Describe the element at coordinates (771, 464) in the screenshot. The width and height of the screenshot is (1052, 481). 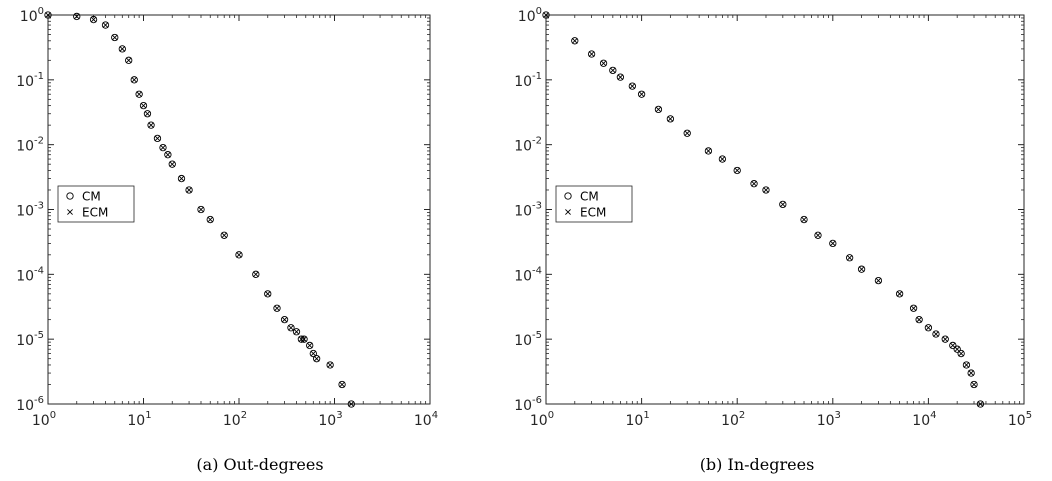
I see `caption-text: In-degrees` at that location.